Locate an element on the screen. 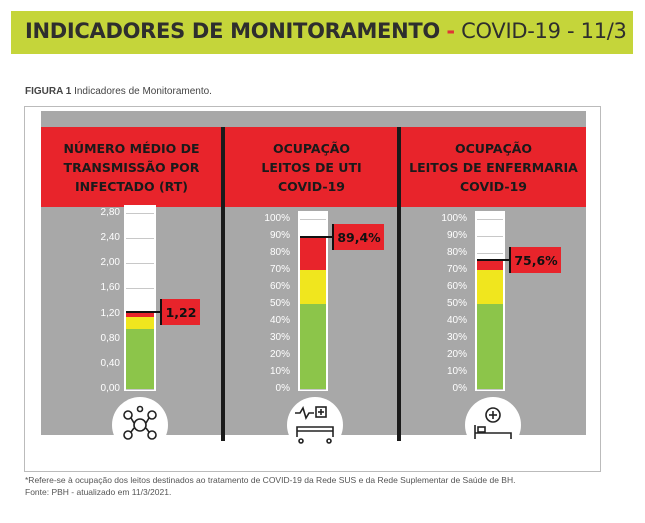 The height and width of the screenshot is (523, 645). axis-tick-label: 0,00 is located at coordinates (110, 388).